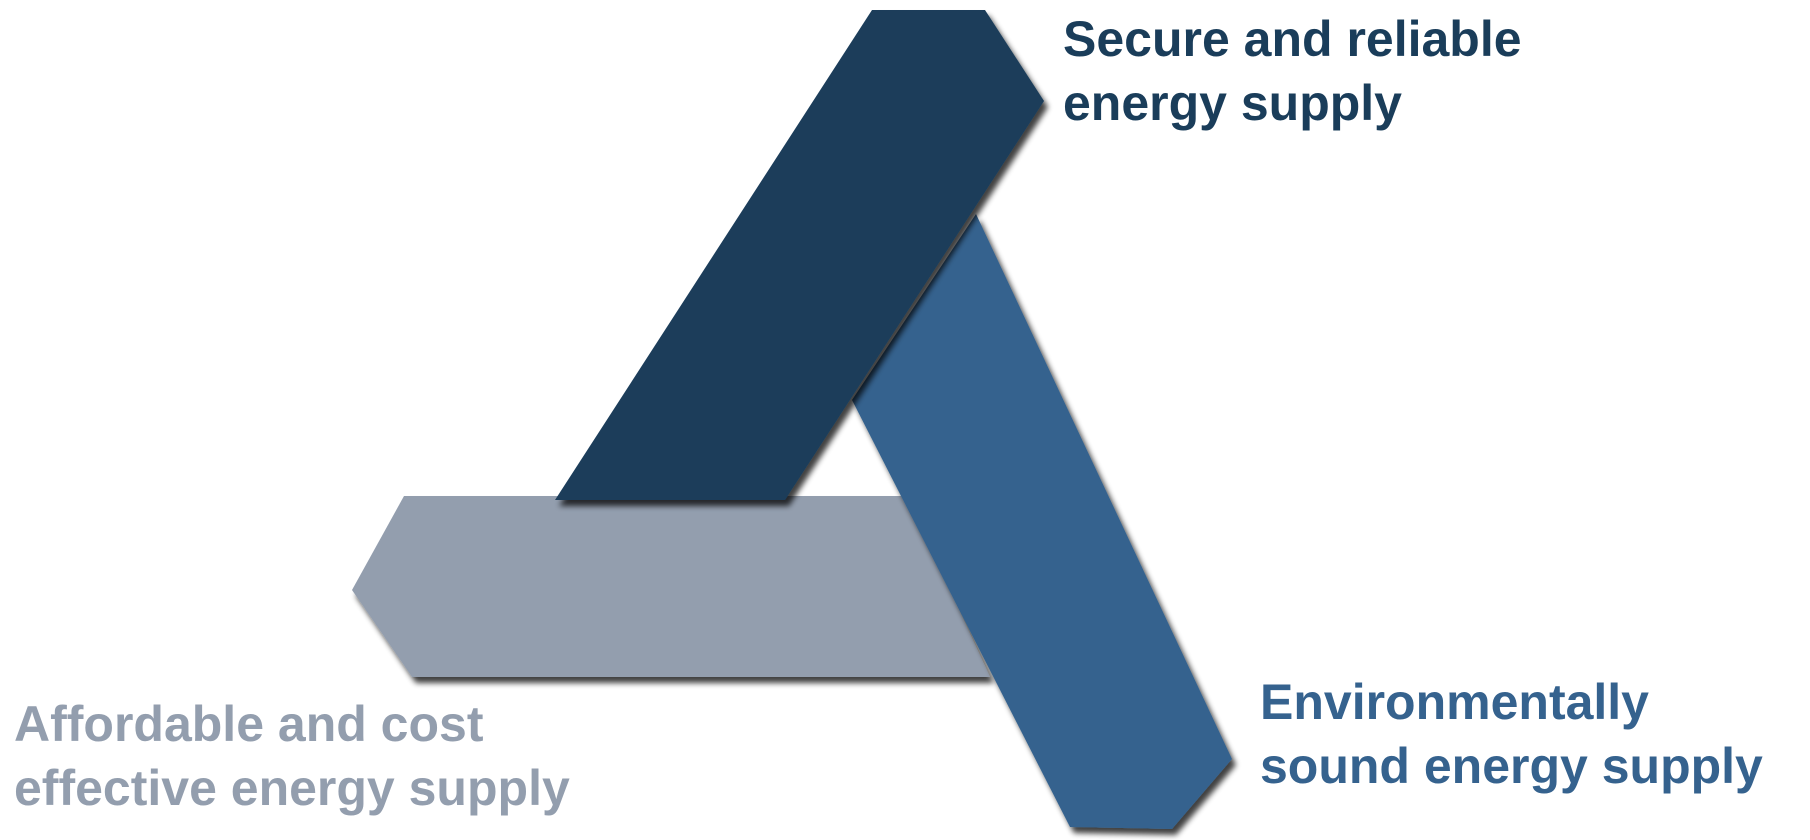 The height and width of the screenshot is (840, 1810). Describe the element at coordinates (1292, 71) in the screenshot. I see `secure-reliable-label: Secure and reliable energy supply` at that location.